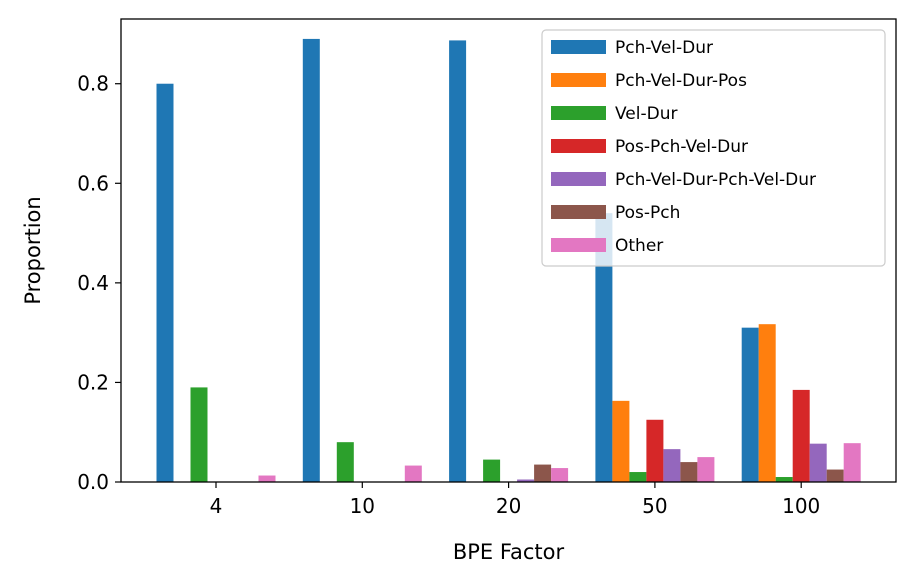  Describe the element at coordinates (647, 213) in the screenshot. I see `legend-label: Pos-Pch` at that location.